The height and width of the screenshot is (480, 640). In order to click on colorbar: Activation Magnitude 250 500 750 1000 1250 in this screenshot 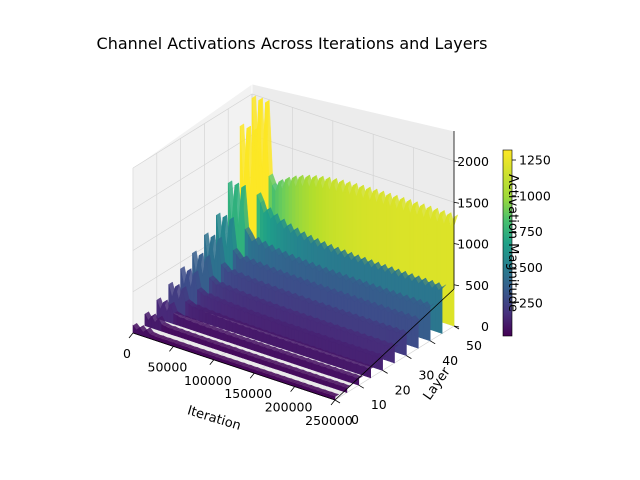, I will do `click(526, 243)`.